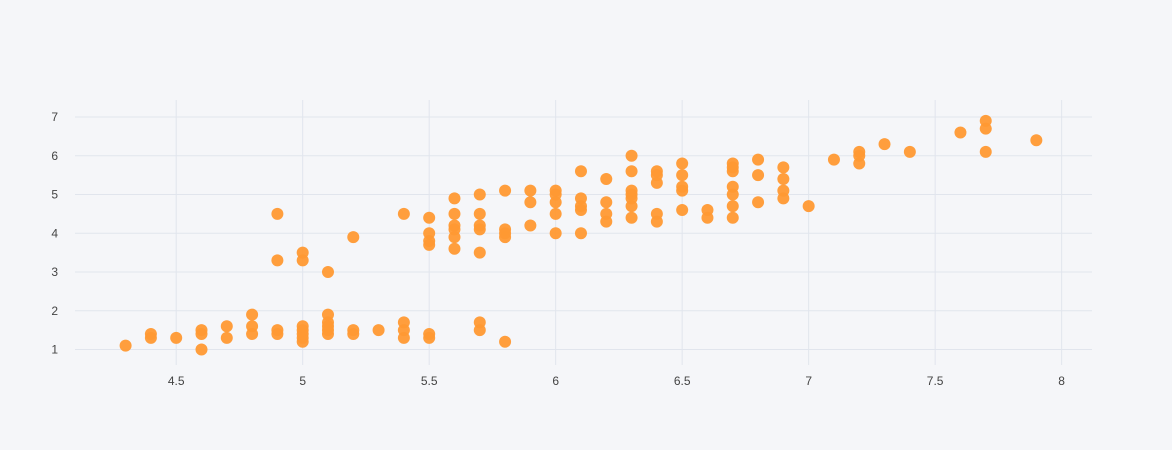 The height and width of the screenshot is (450, 1172). What do you see at coordinates (54, 117) in the screenshot?
I see `y-tick-label: 7` at bounding box center [54, 117].